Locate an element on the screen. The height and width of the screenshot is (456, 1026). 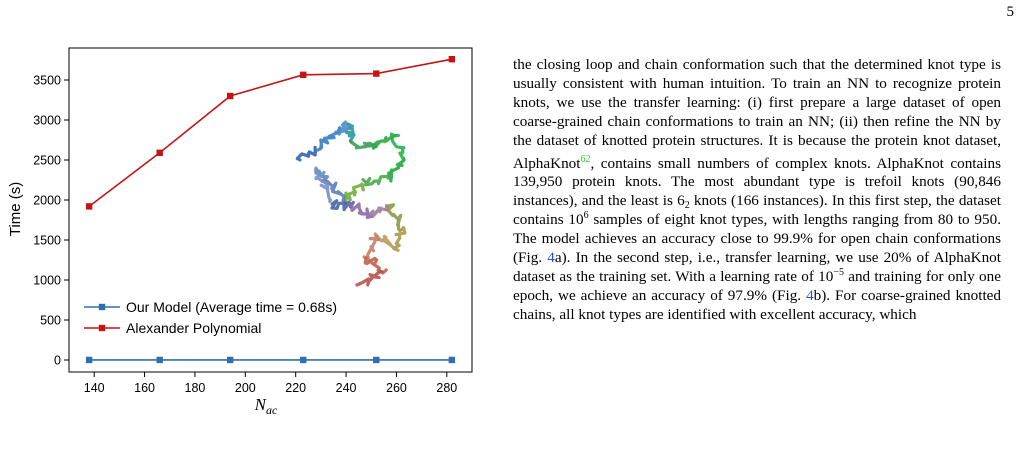
y-tick-label: 1500 is located at coordinates (47, 241).